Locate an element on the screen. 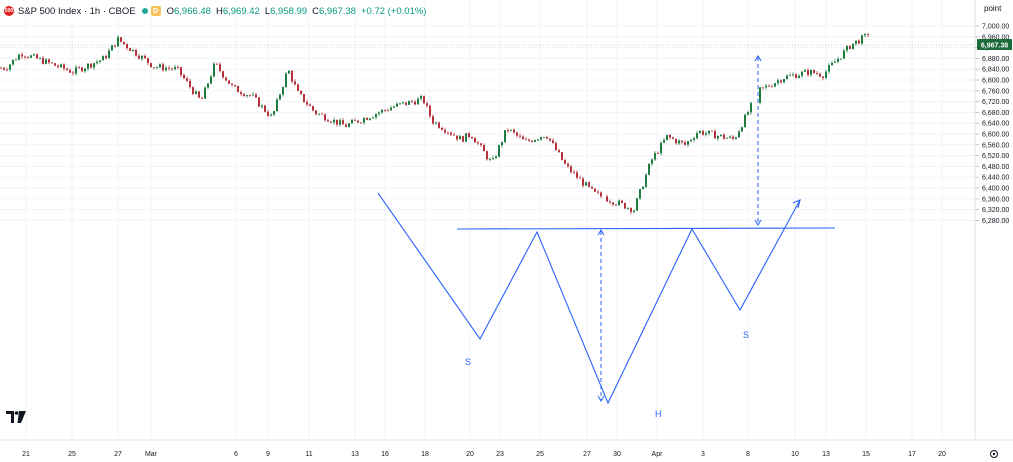  symbol-title: S&P 500 Index · 1h · CBOE is located at coordinates (77, 11).